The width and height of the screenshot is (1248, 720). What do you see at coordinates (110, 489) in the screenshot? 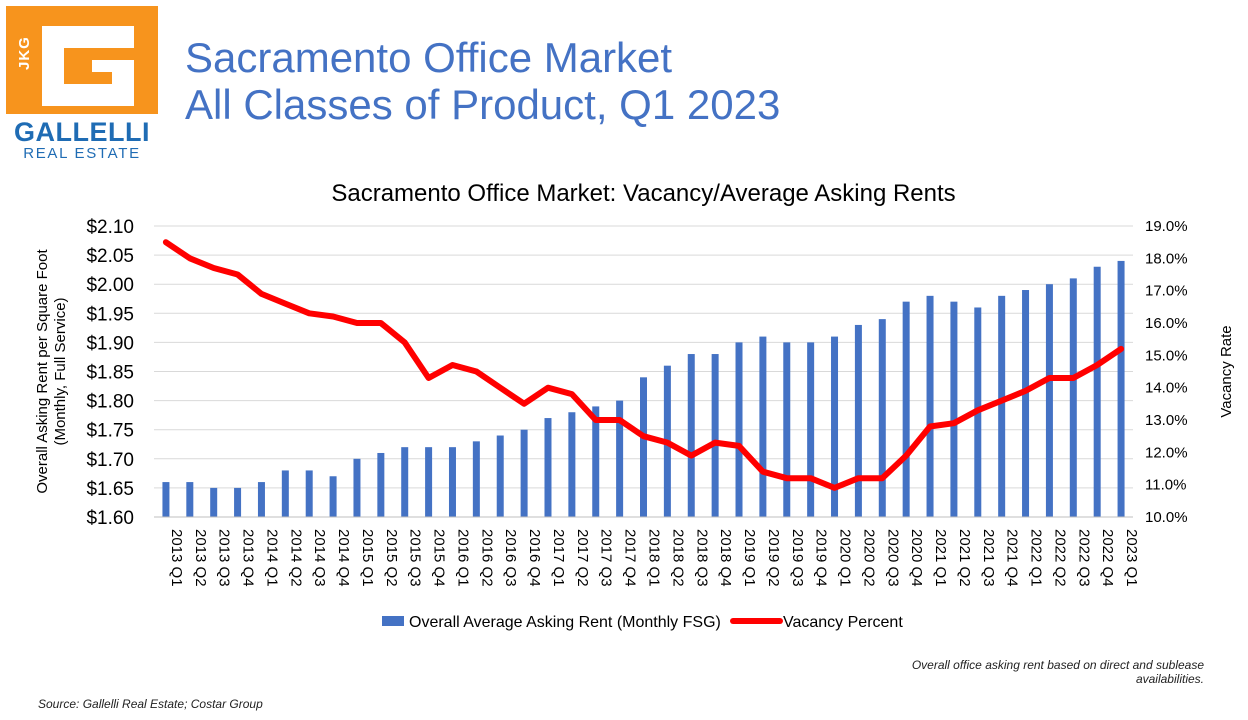
I see `y-tick-label: $1.65` at bounding box center [110, 489].